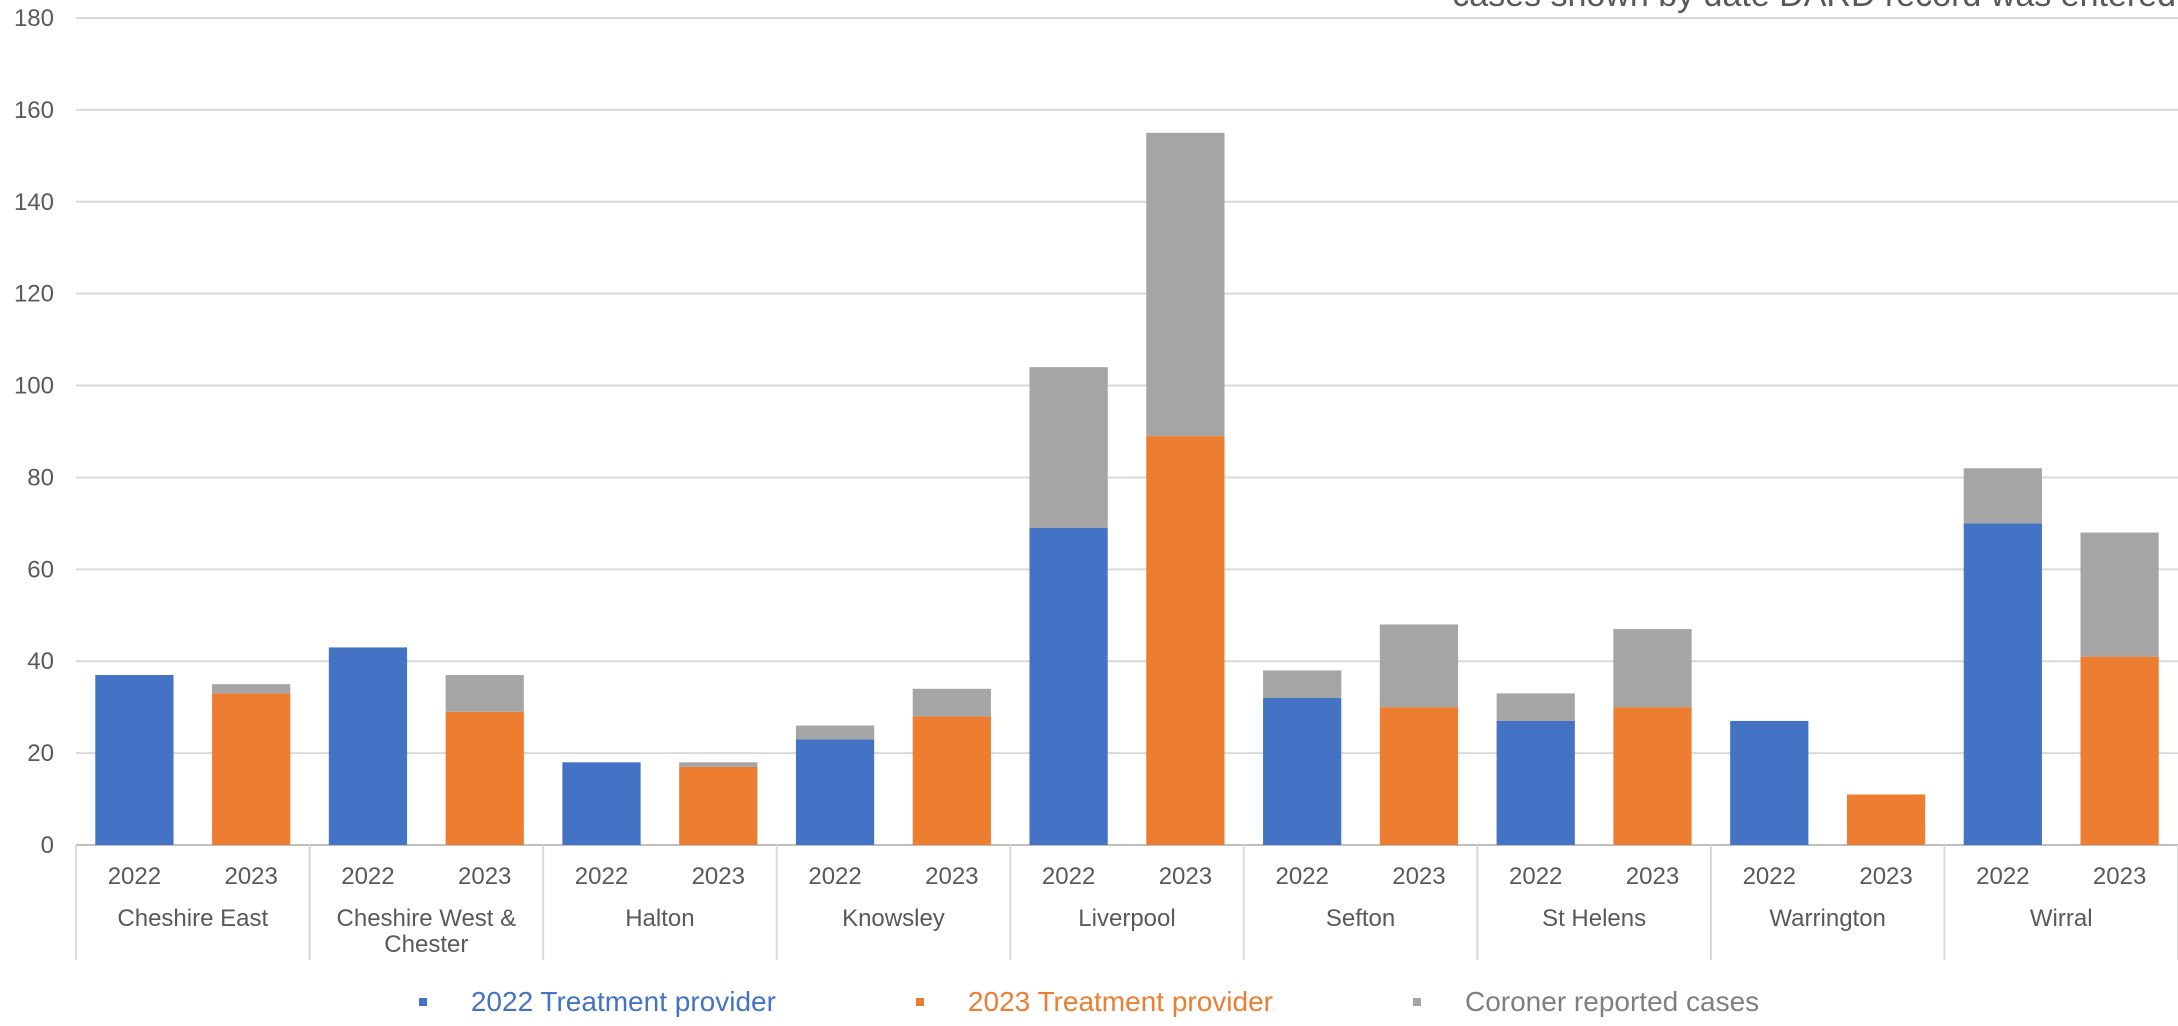 This screenshot has height=1026, width=2178. Describe the element at coordinates (659, 918) in the screenshot. I see `group-label: Halton` at that location.